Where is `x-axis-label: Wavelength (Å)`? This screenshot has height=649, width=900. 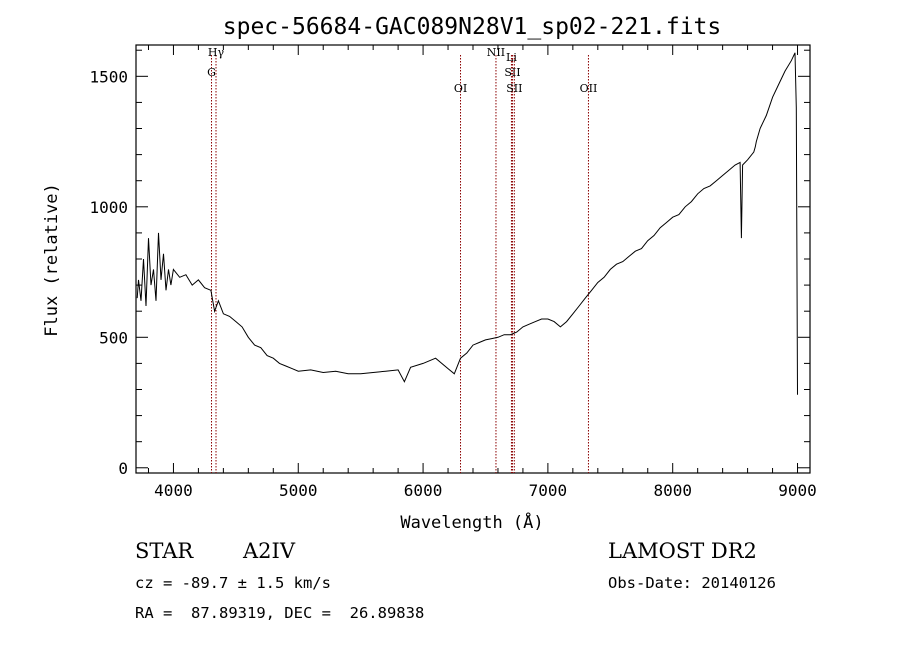 x-axis-label: Wavelength (Å) is located at coordinates (471, 522).